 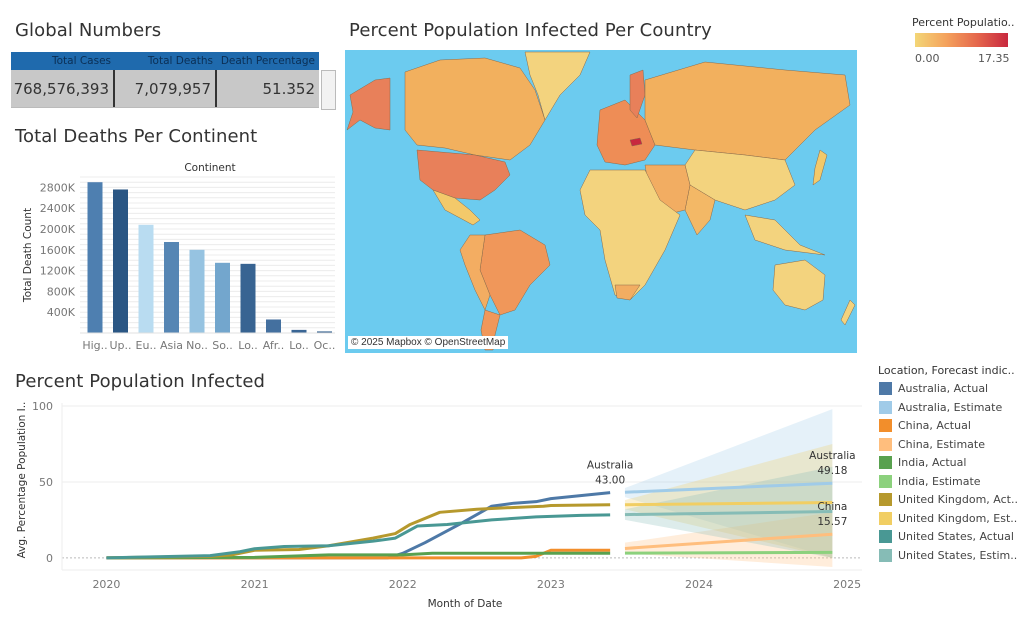 What do you see at coordinates (58, 208) in the screenshot?
I see `y-tick-label: 2400K` at bounding box center [58, 208].